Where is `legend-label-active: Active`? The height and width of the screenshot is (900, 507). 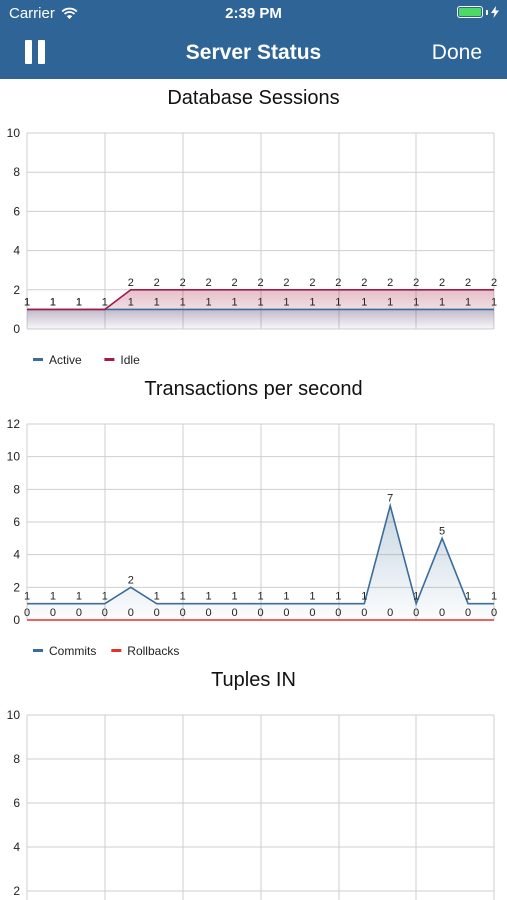
legend-label-active: Active is located at coordinates (65, 360).